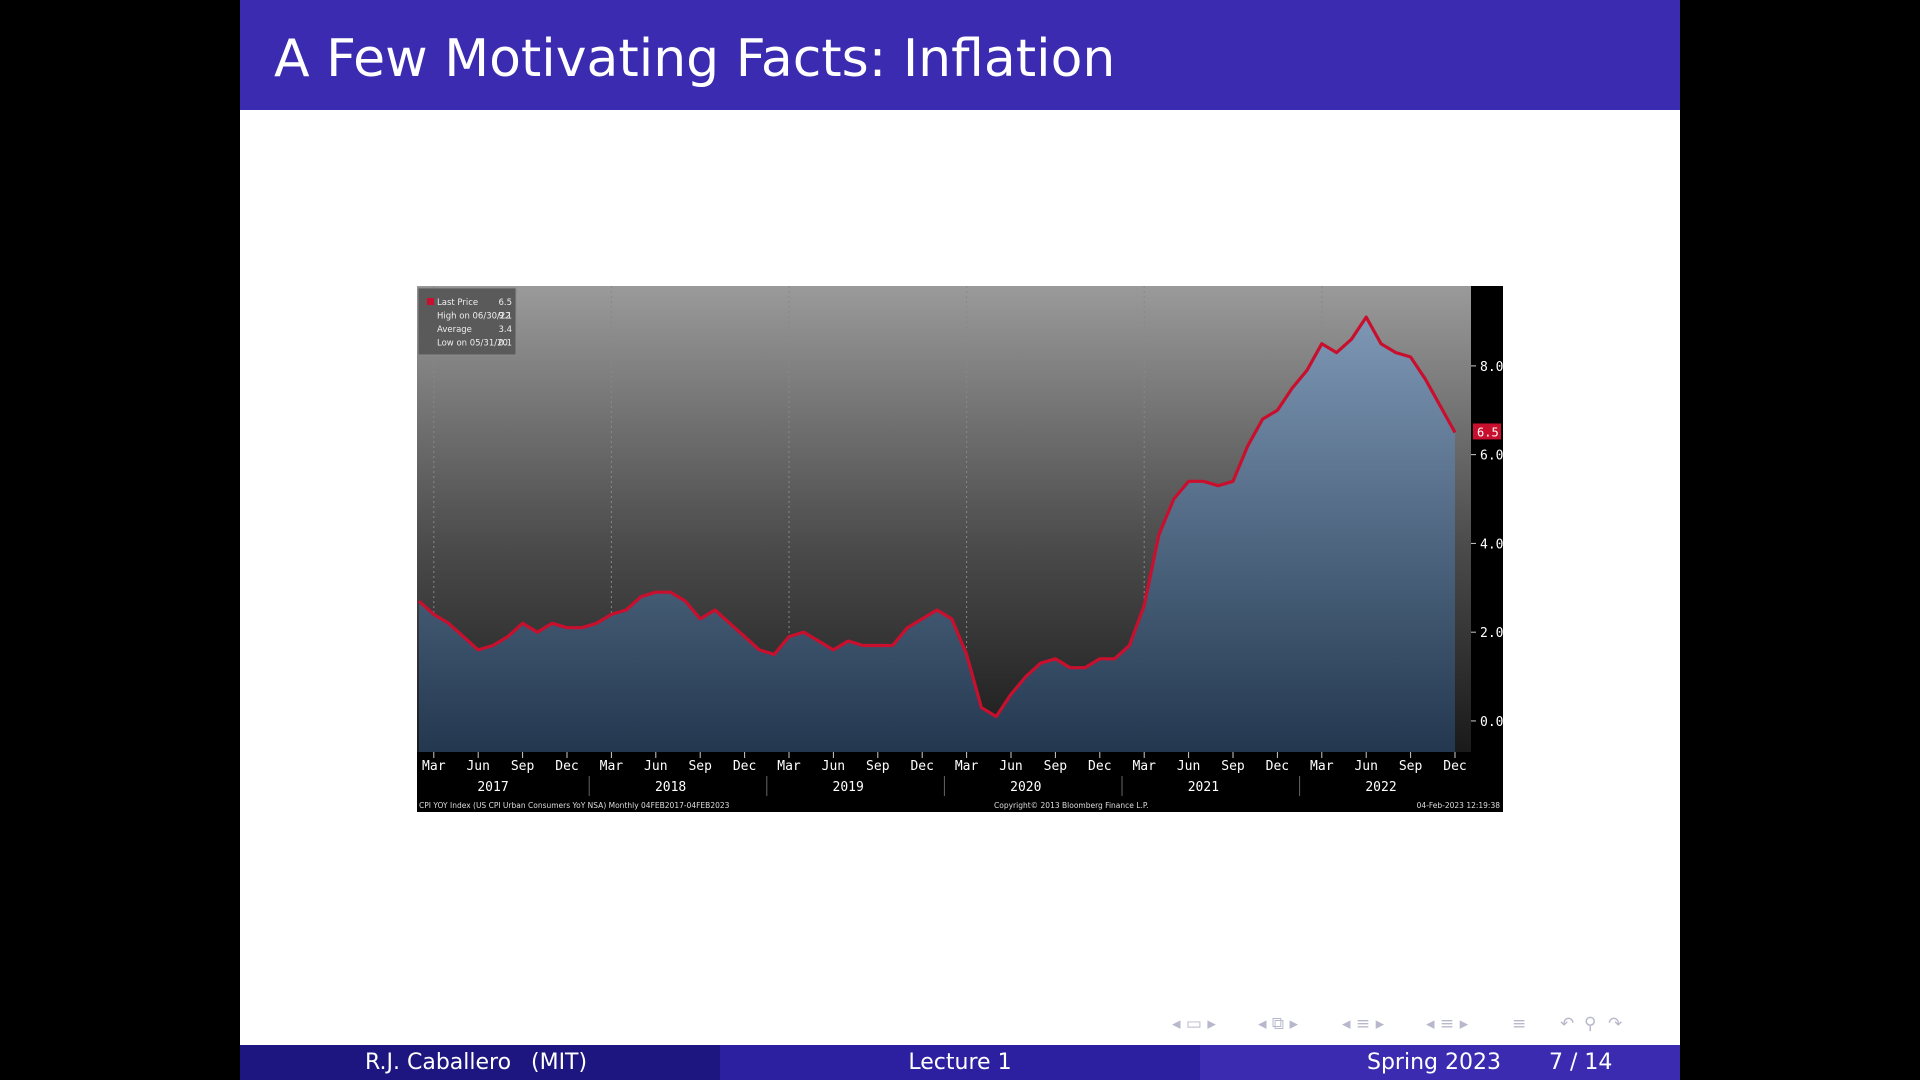 This screenshot has height=1080, width=1920. I want to click on legend-item-value: 3.4, so click(505, 330).